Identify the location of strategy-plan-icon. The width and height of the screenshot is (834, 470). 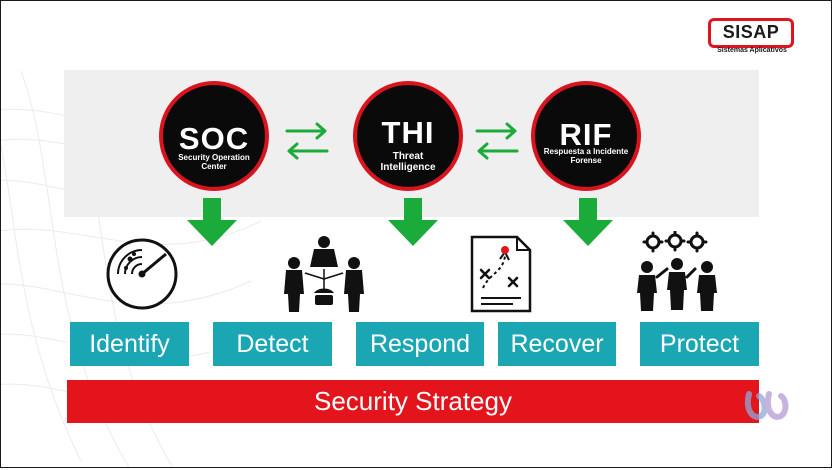
(501, 274).